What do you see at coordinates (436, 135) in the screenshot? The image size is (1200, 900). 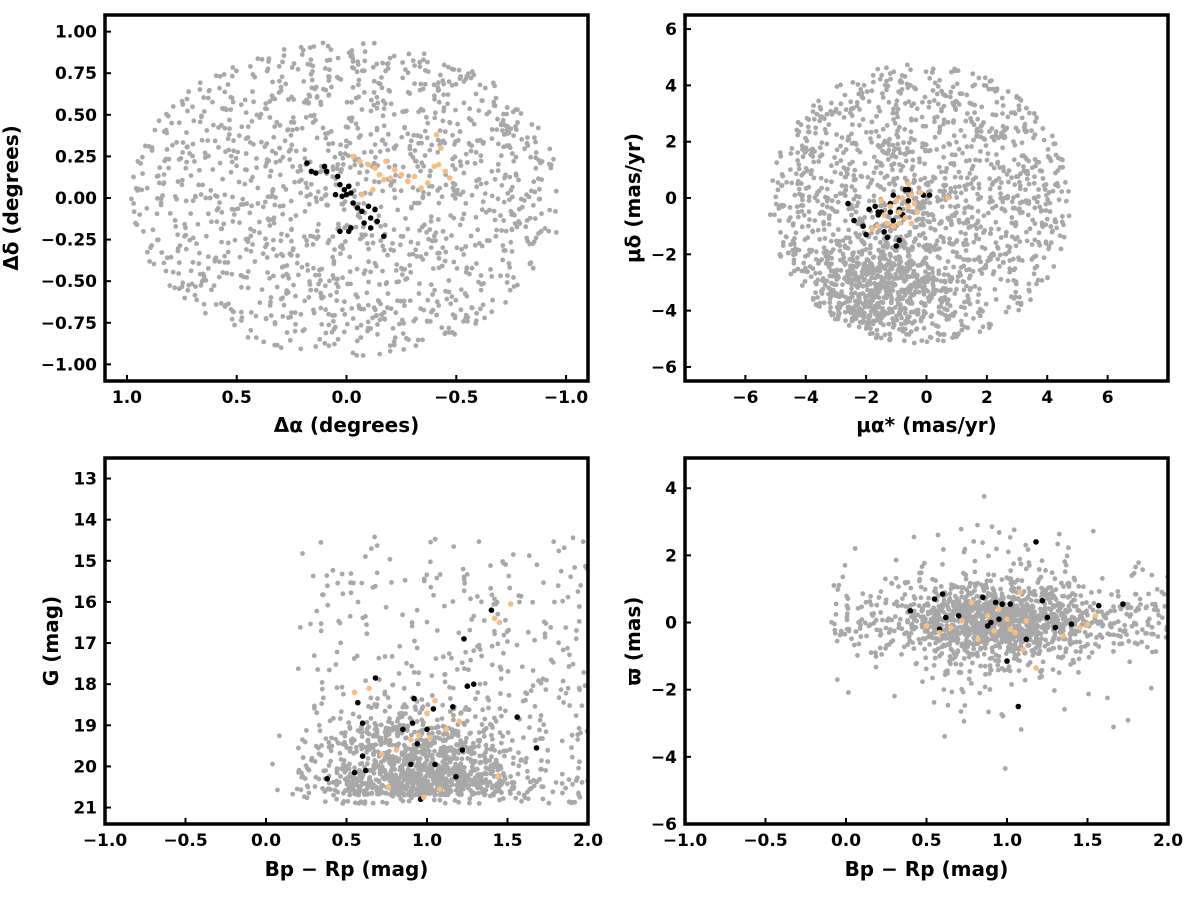 I see `member-orange-point` at bounding box center [436, 135].